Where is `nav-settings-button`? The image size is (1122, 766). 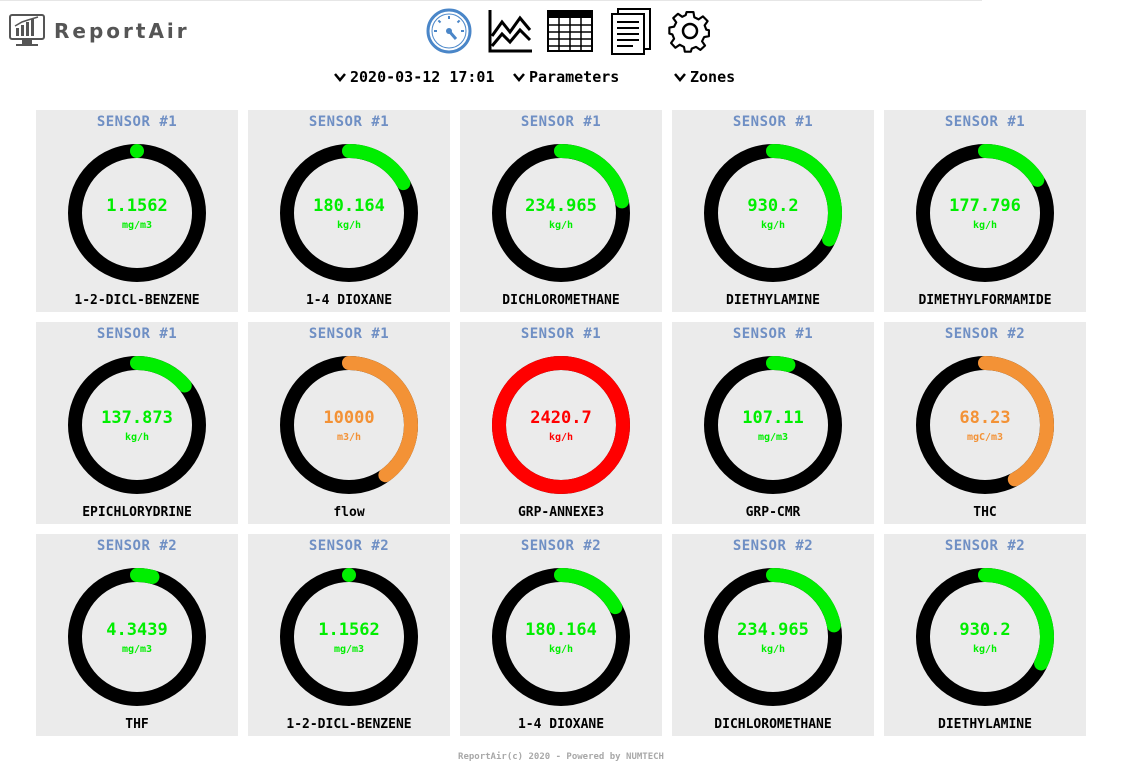
nav-settings-button is located at coordinates (690, 31).